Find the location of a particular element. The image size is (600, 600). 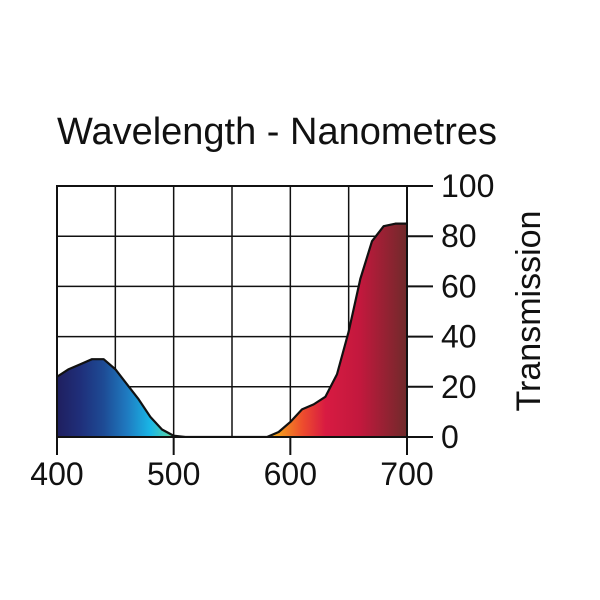

y-tick-label-20: 20 is located at coordinates (459, 387).